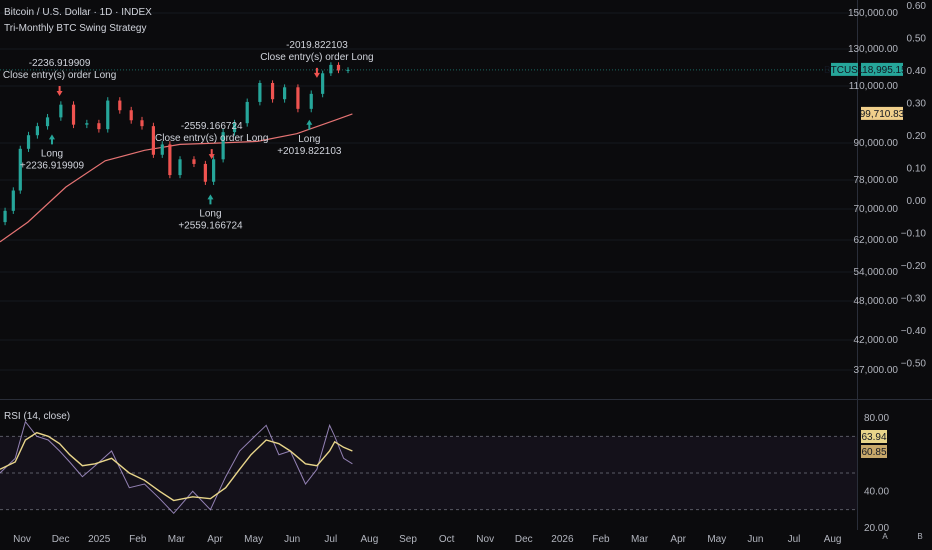 Image resolution: width=932 pixels, height=550 pixels. I want to click on rsi-tick-label: 40.00, so click(876, 491).